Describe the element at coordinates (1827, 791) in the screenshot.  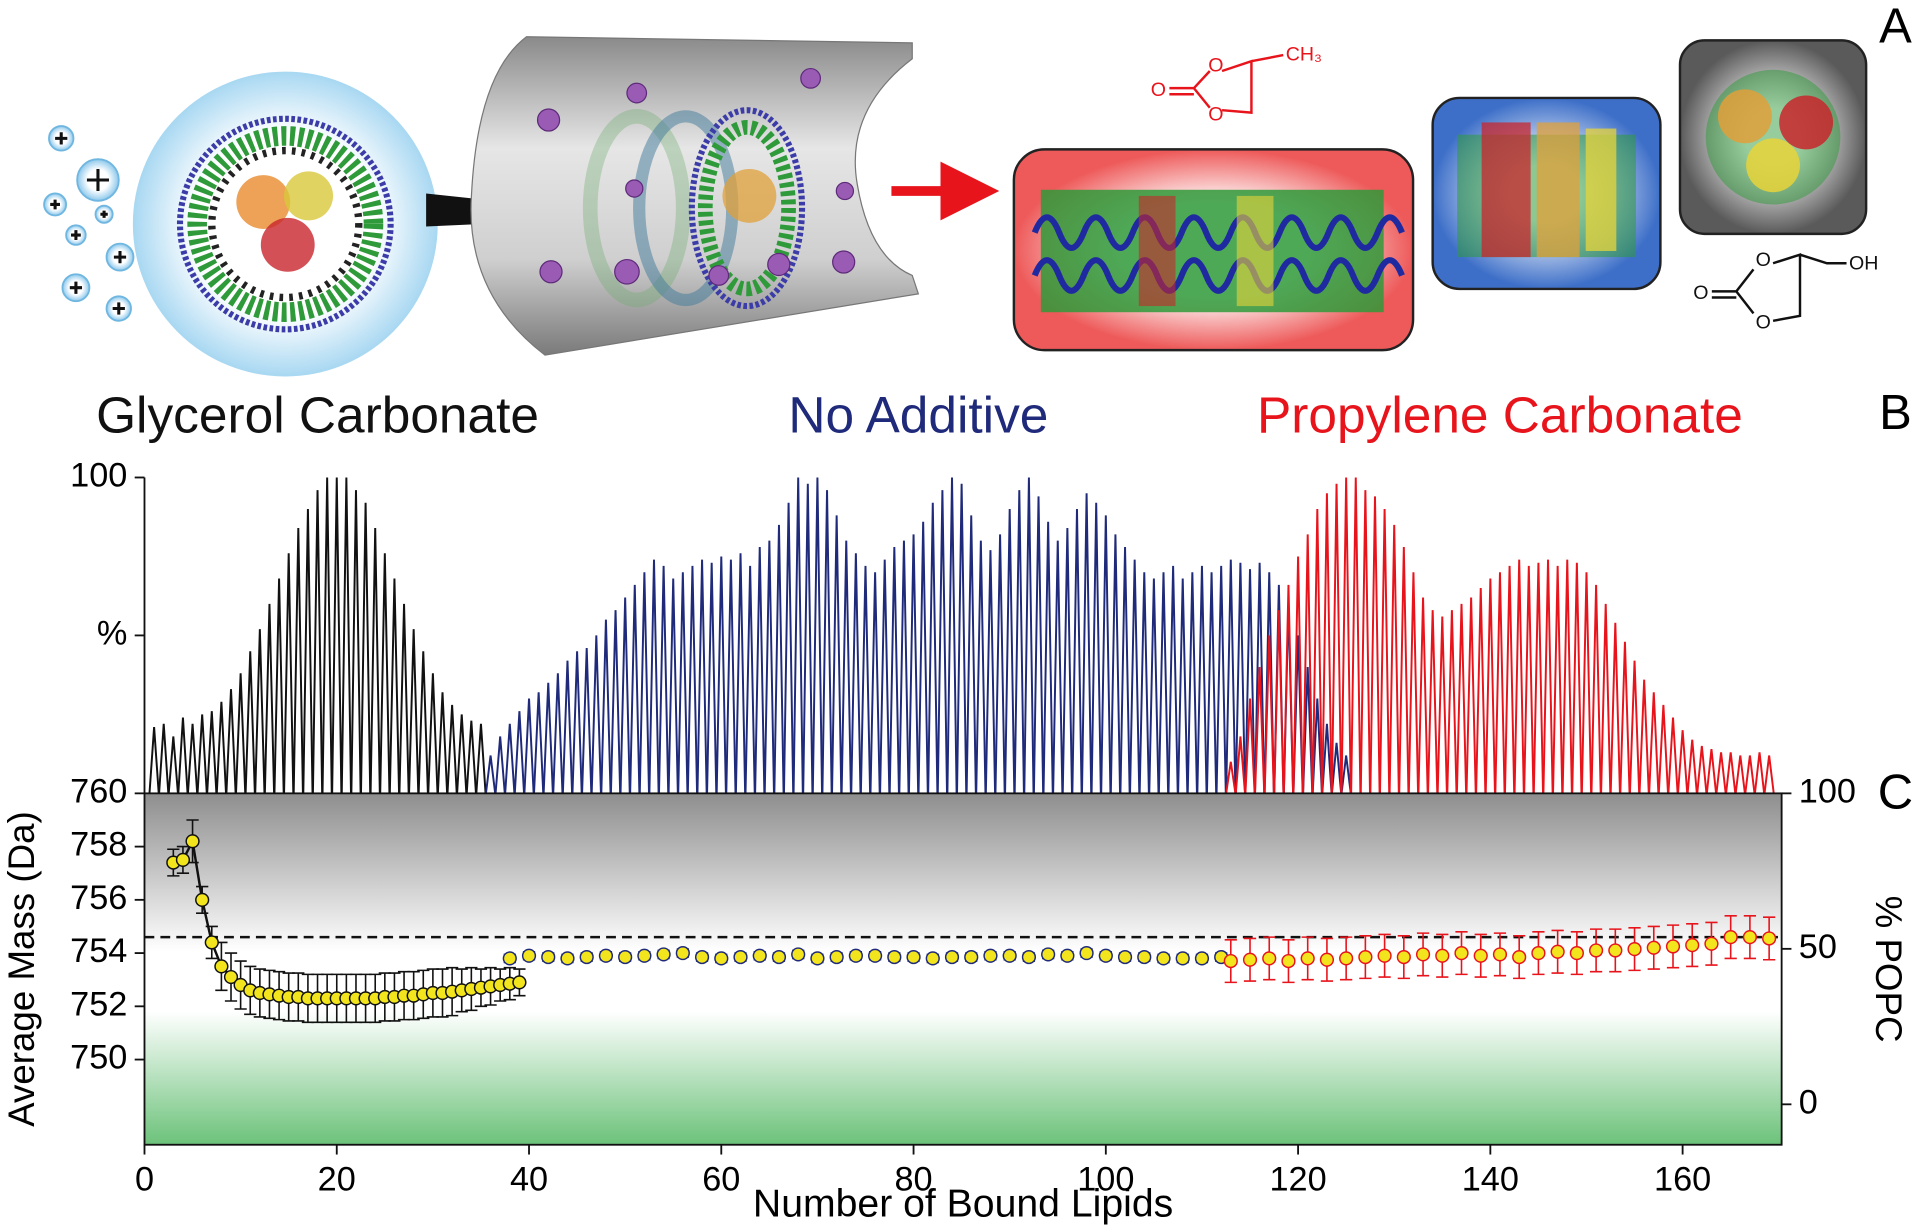
I see `y2-tick-label: 100` at that location.